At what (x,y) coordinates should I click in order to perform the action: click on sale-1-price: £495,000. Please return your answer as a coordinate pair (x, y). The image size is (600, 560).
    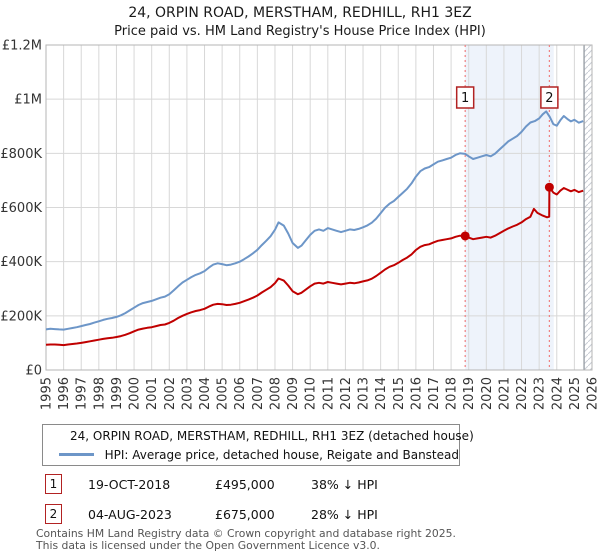
    Looking at the image, I should click on (245, 484).